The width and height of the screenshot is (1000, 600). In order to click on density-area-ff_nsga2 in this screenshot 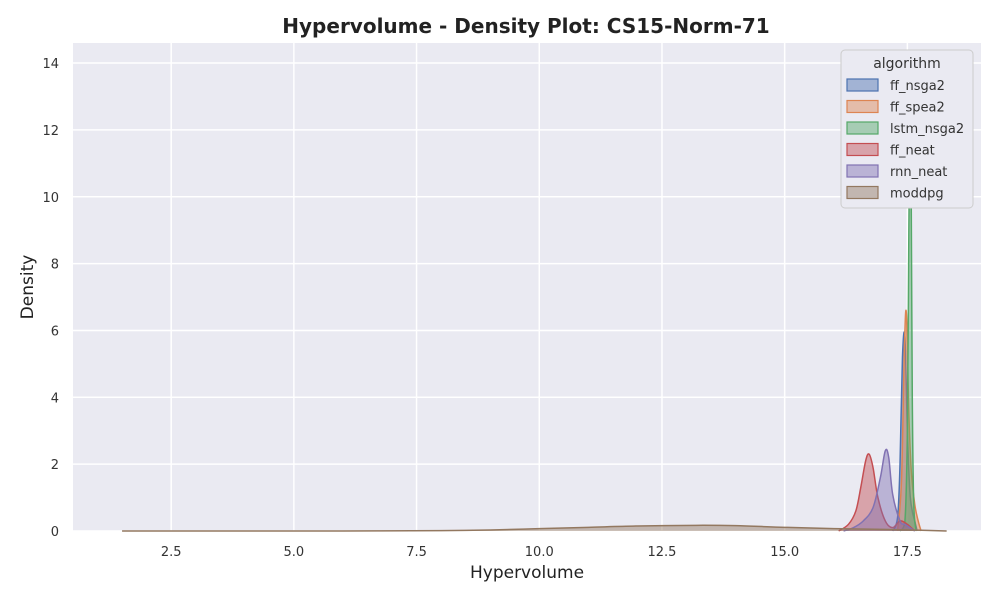, I will do `click(905, 431)`.